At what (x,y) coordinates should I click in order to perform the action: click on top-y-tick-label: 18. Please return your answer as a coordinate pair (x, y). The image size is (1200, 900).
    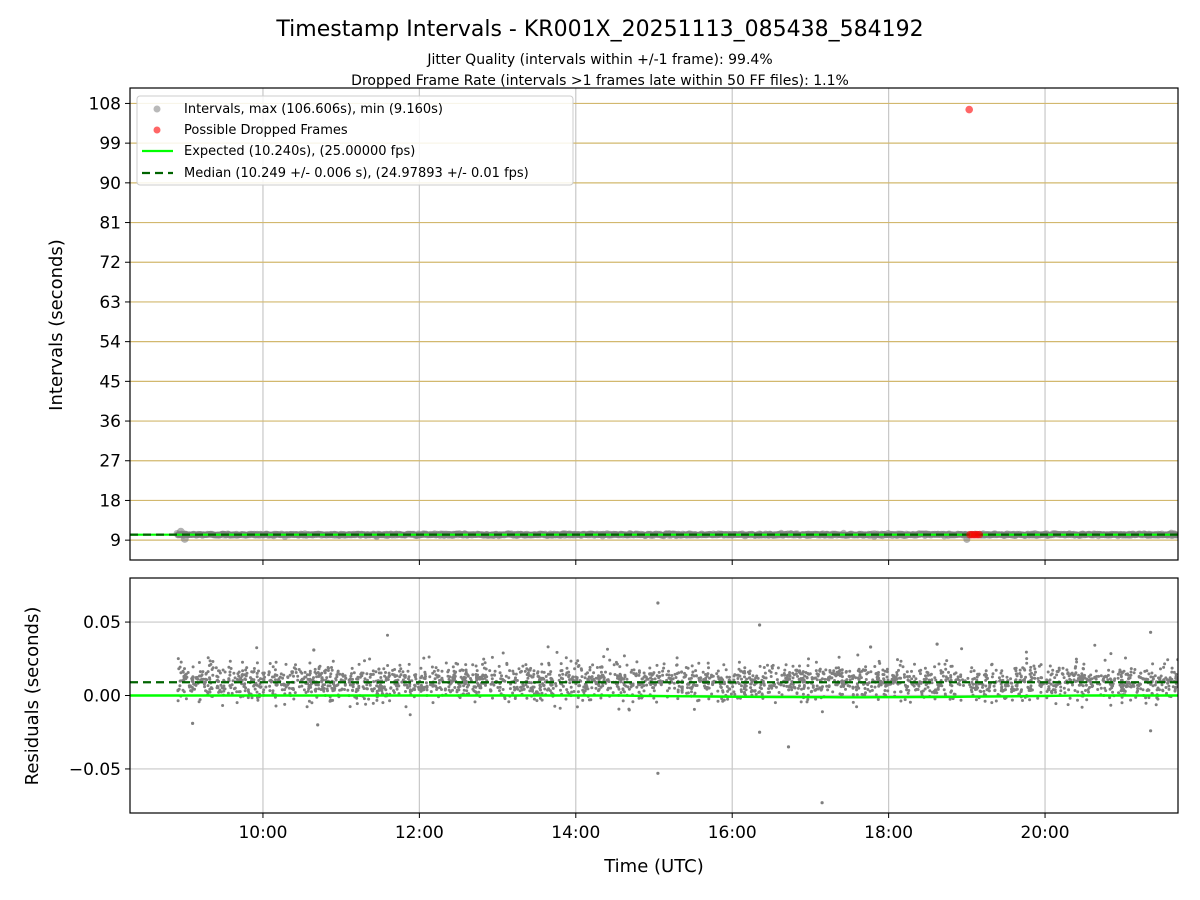
    Looking at the image, I should click on (110, 501).